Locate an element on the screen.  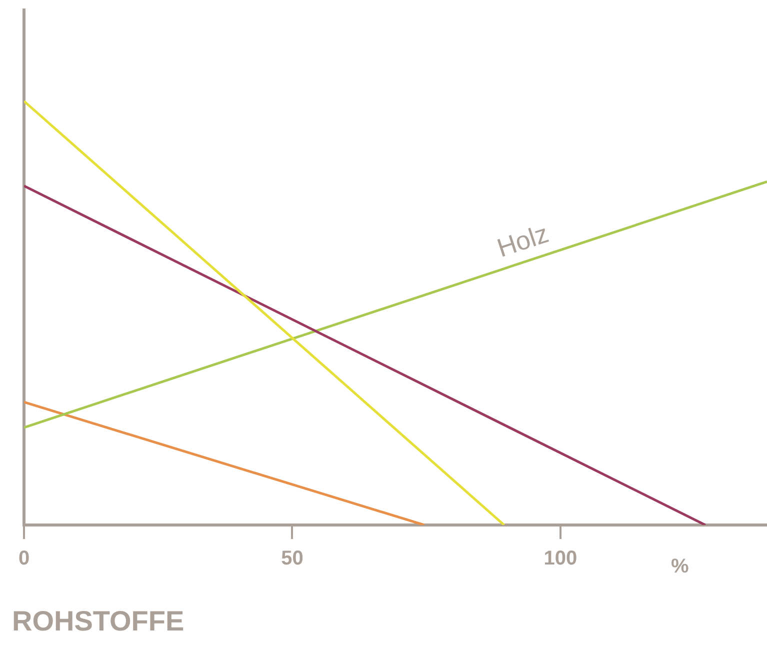
x-tick-label: 50 is located at coordinates (292, 559).